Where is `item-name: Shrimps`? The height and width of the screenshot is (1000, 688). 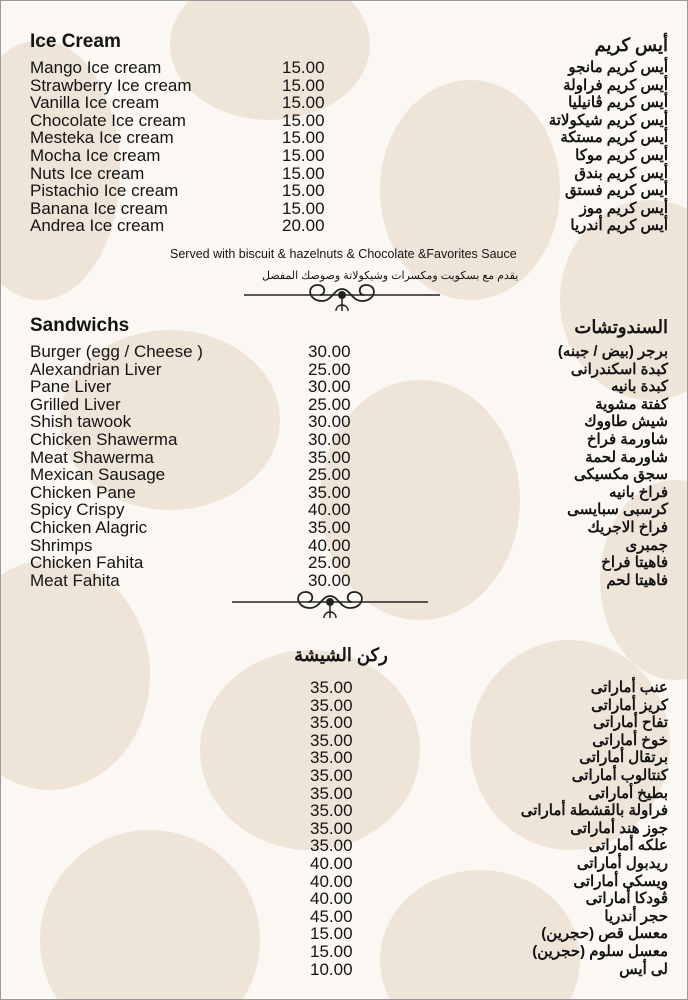 item-name: Shrimps is located at coordinates (61, 545).